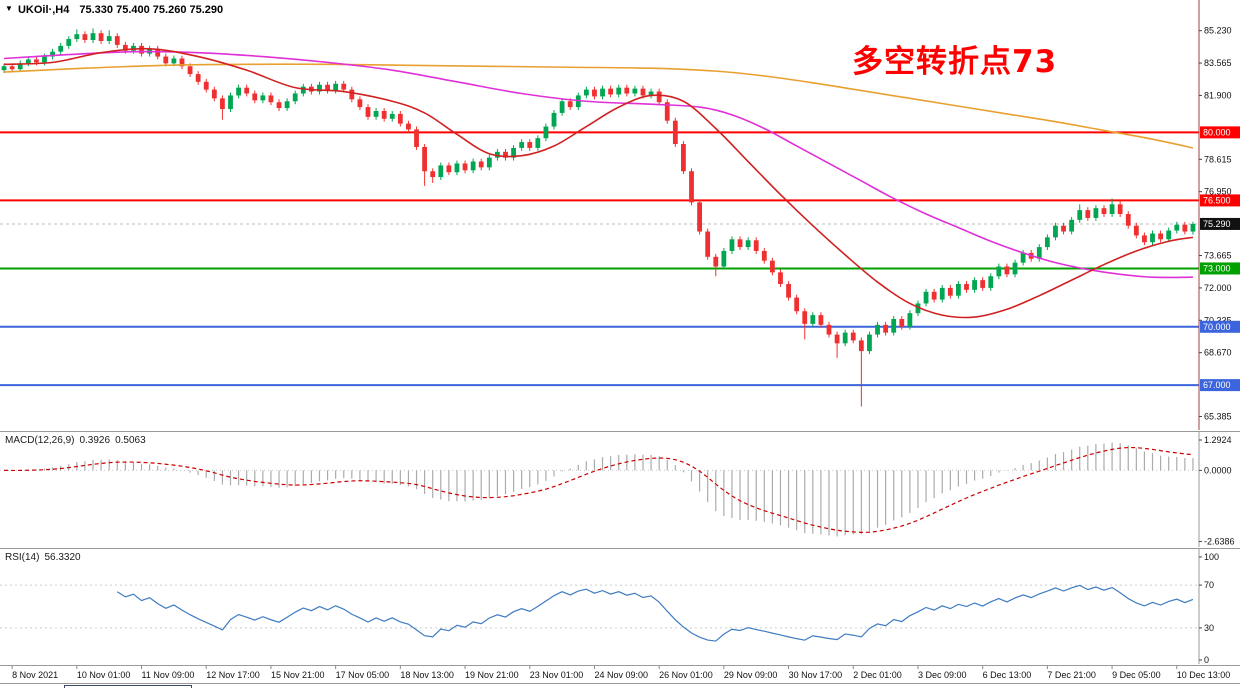 This screenshot has height=688, width=1240. I want to click on price-tick-label: 70.335, so click(1218, 320).